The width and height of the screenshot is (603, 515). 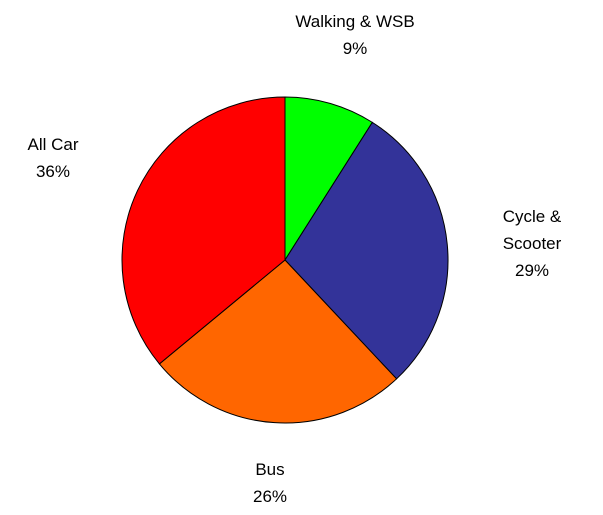 I want to click on slice-label: Walking & WSB 9%, so click(x=354, y=35).